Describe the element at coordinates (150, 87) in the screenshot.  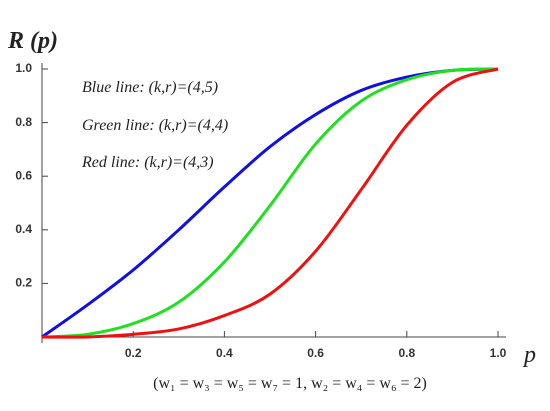
I see `annotation: Blue line: (k,r)=(4,5)` at that location.